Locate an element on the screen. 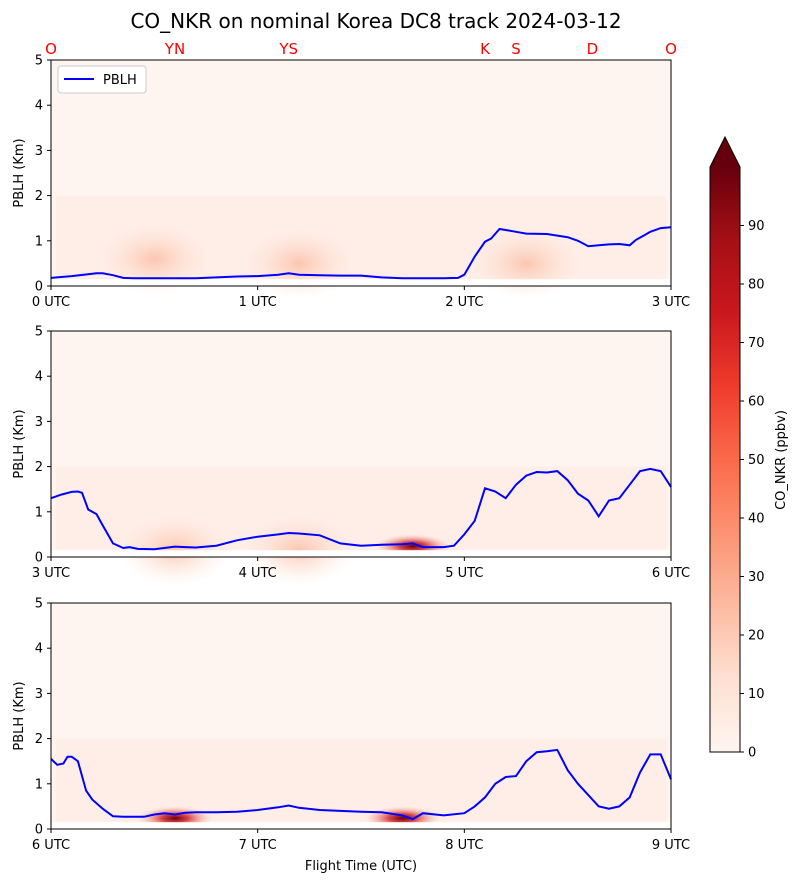 Image resolution: width=797 pixels, height=883 pixels. x-tick-label: 8 UTC is located at coordinates (464, 845).